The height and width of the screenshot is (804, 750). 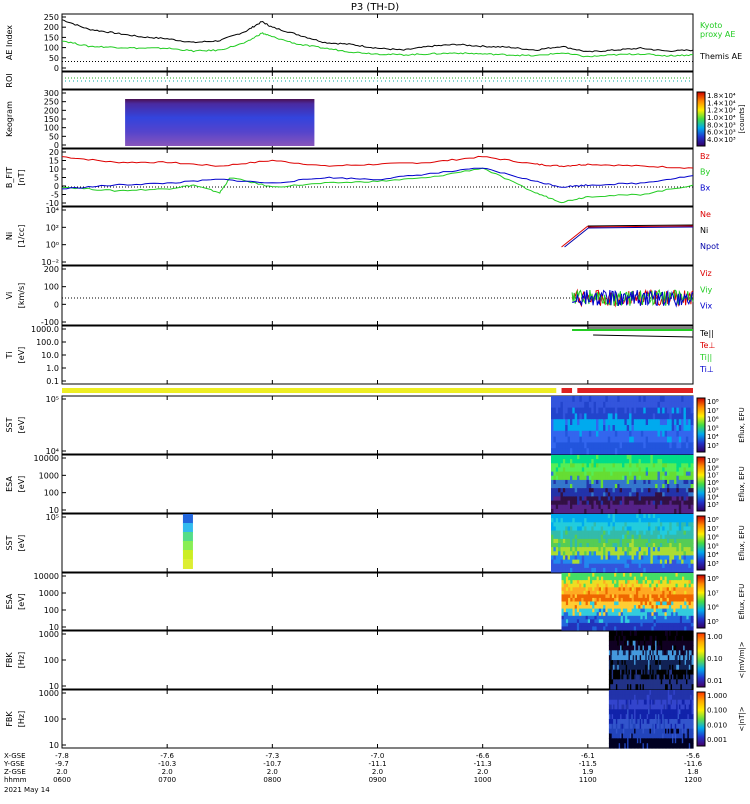 I want to click on panel-2-ytick-label: 50, so click(x=54, y=136).